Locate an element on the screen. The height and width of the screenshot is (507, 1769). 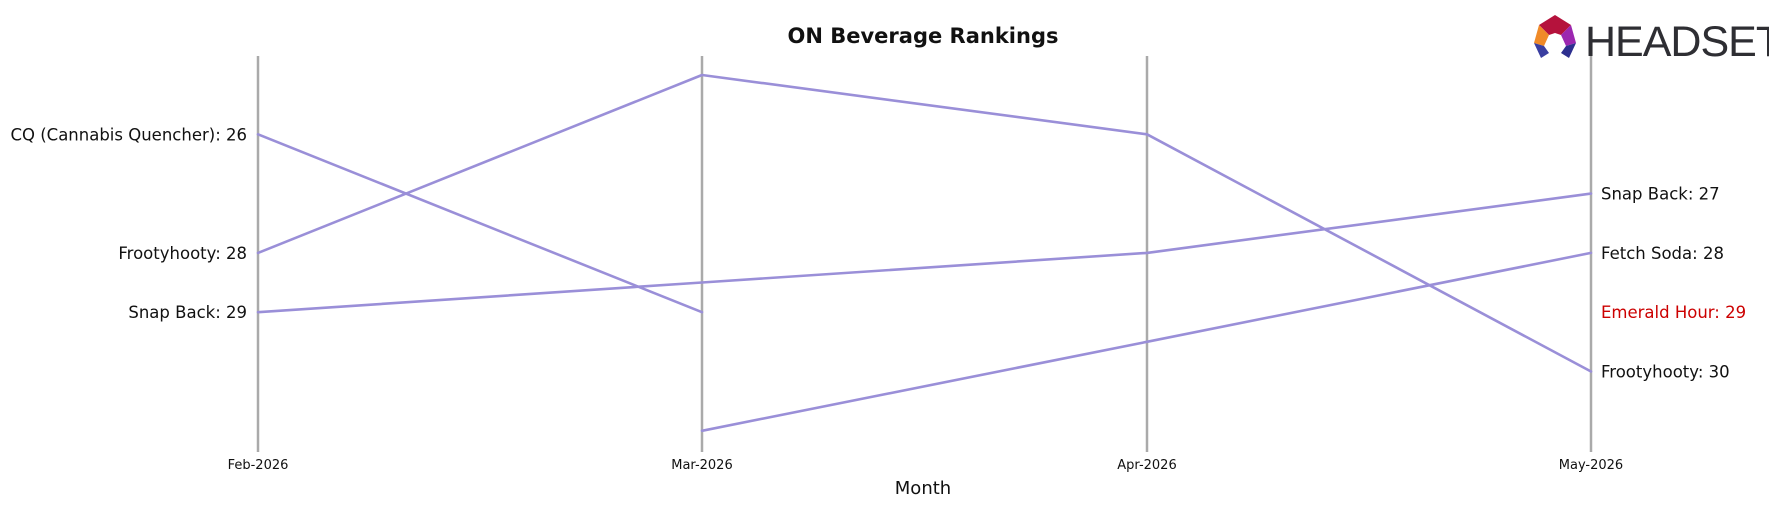
headset-logo-text: HEADSET is located at coordinates (1677, 42).